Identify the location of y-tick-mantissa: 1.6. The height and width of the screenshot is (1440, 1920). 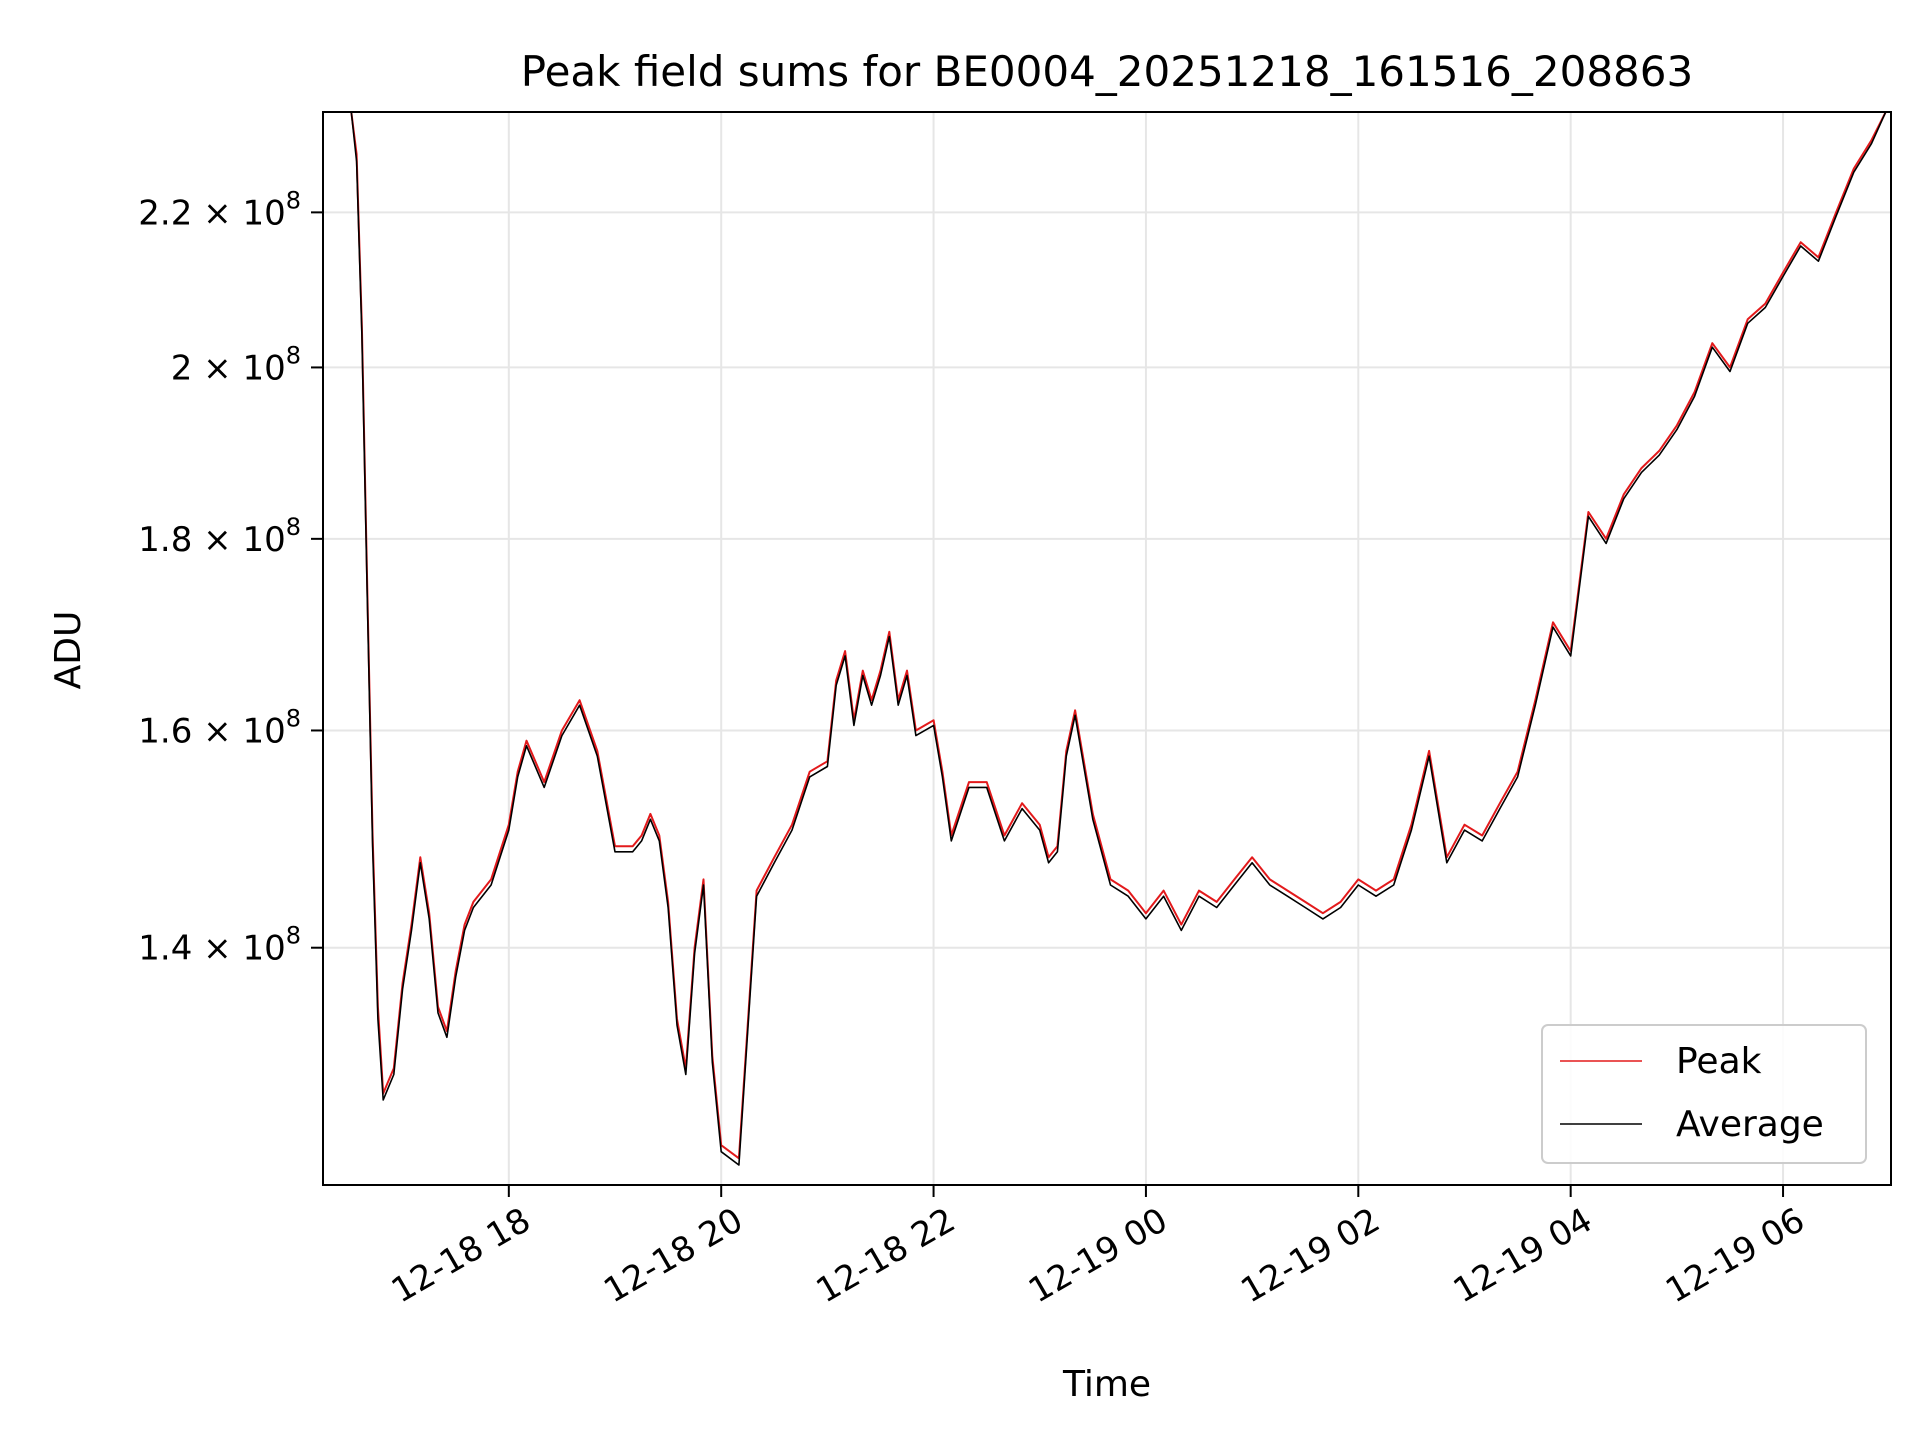
(165, 731).